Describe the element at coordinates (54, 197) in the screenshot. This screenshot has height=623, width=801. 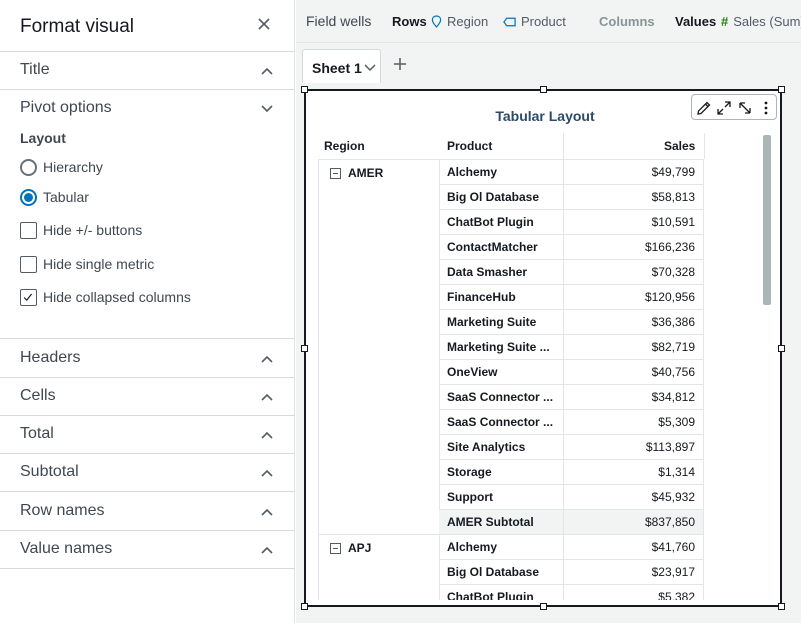
I see `layout-option-tabular: Tabular` at that location.